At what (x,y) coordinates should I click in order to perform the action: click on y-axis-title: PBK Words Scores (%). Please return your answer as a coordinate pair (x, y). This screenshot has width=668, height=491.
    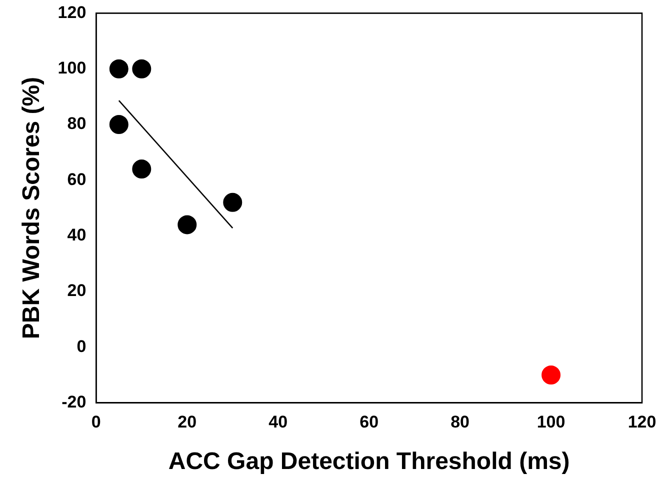
    Looking at the image, I should click on (32, 208).